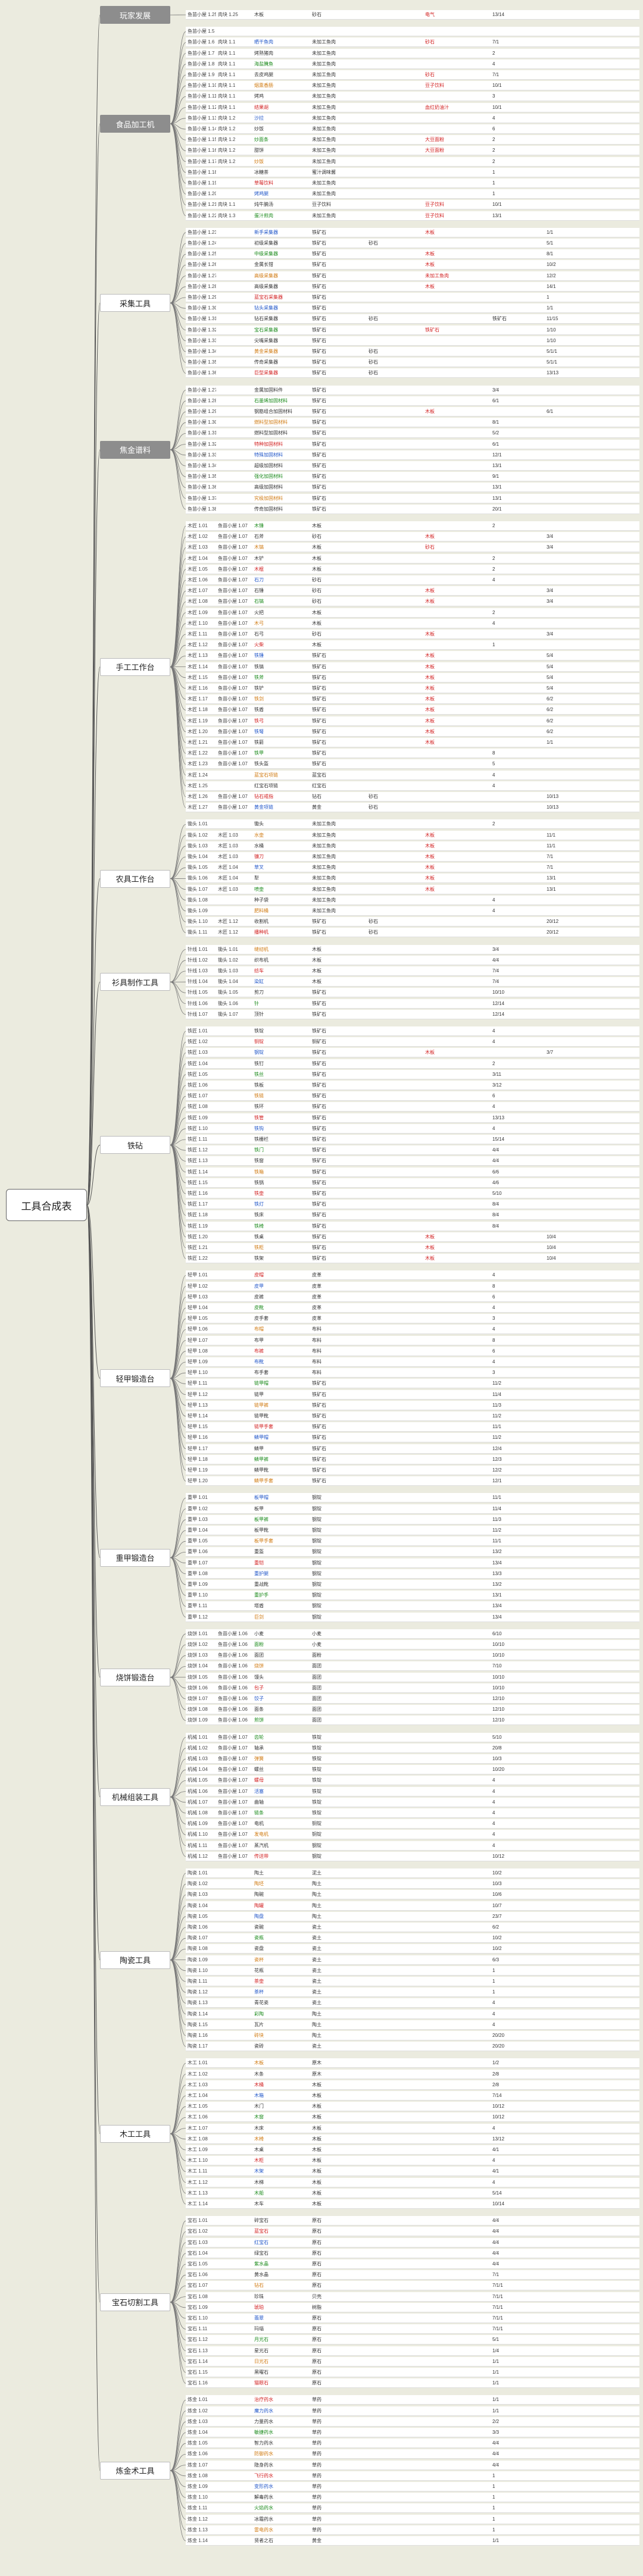 The image size is (643, 2576). What do you see at coordinates (412, 1835) in the screenshot?
I see `recipe-row: 机械 1.10 鱼苗小屋 1.07 发电机 铜锭 4` at bounding box center [412, 1835].